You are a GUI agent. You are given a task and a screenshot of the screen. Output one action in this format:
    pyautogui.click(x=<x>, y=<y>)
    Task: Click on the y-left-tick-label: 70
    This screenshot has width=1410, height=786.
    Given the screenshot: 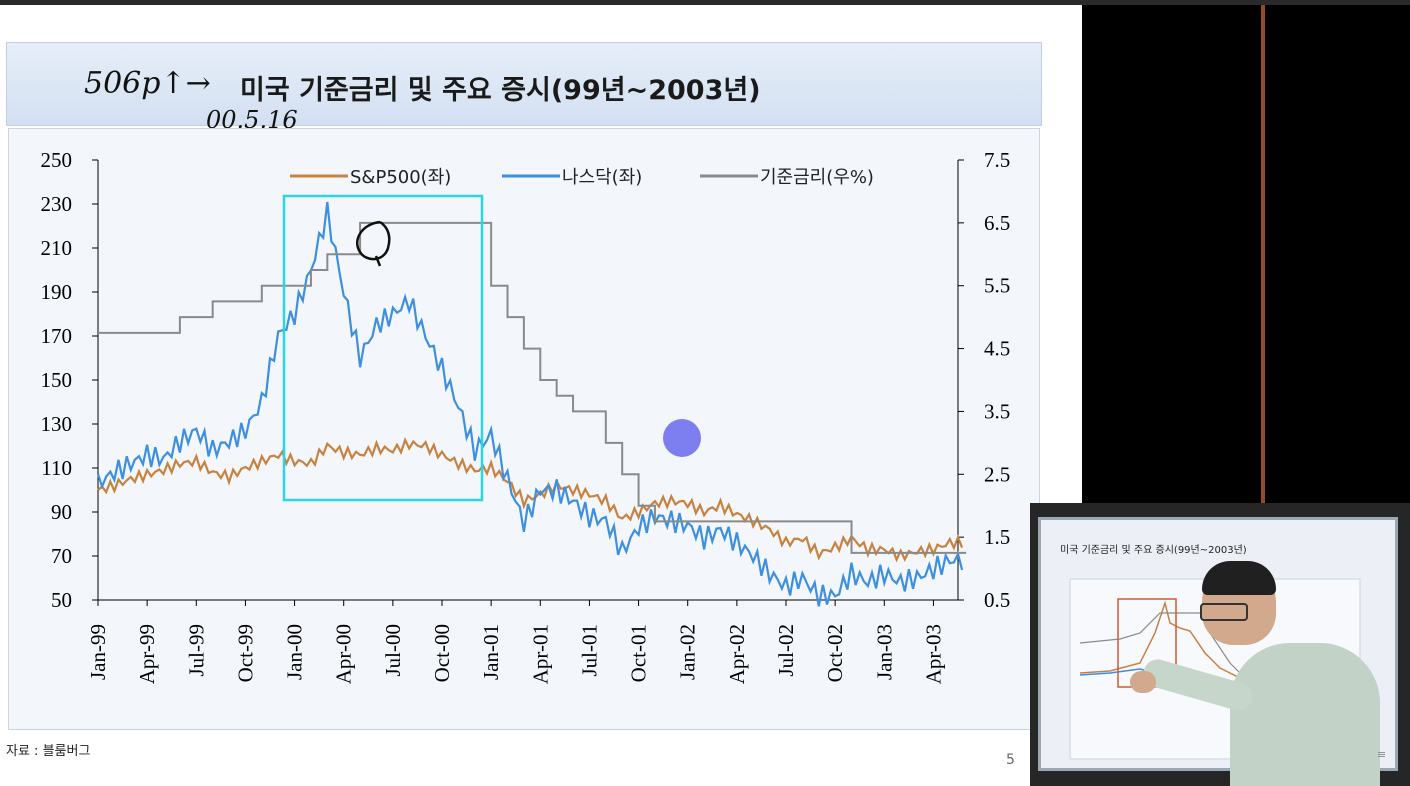 What is the action you would take?
    pyautogui.click(x=61, y=556)
    